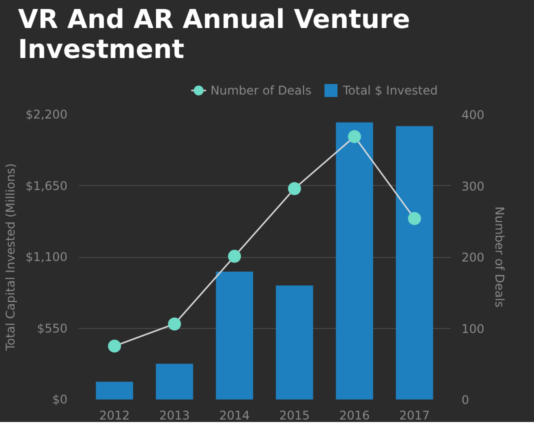  I want to click on y2-tick-label: 200, so click(473, 257).